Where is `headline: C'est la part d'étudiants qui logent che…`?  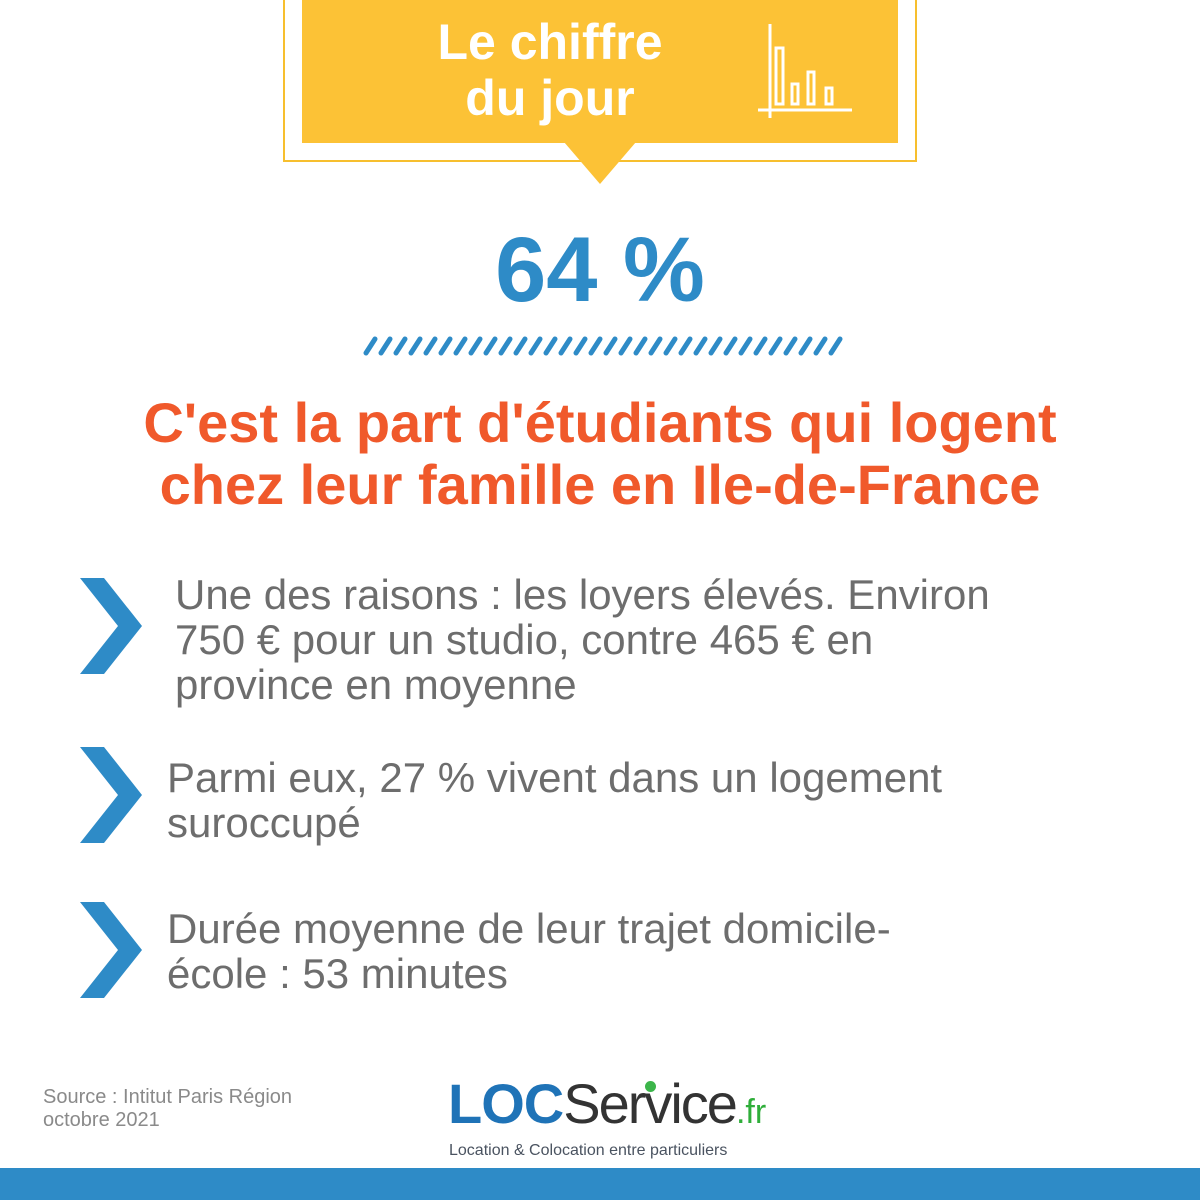 headline: C'est la part d'étudiants qui logent che… is located at coordinates (600, 454).